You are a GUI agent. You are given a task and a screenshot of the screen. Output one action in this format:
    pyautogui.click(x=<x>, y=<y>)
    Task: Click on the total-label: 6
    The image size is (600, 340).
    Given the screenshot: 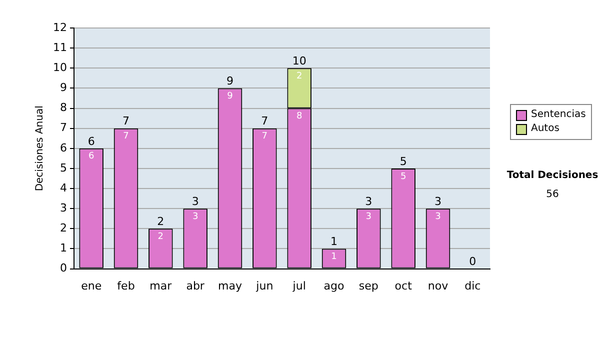 What is the action you would take?
    pyautogui.click(x=91, y=141)
    